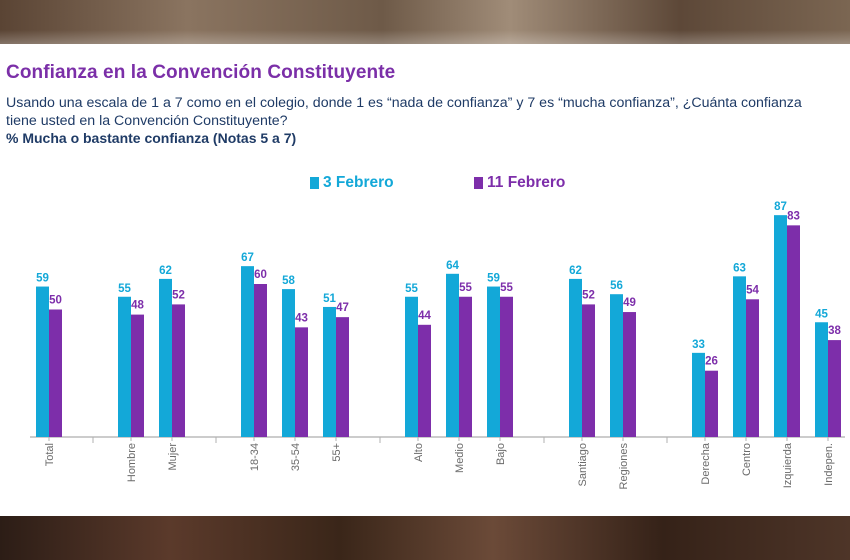  What do you see at coordinates (526, 182) in the screenshot?
I see `legend-label-series-2: 11 Febrero` at bounding box center [526, 182].